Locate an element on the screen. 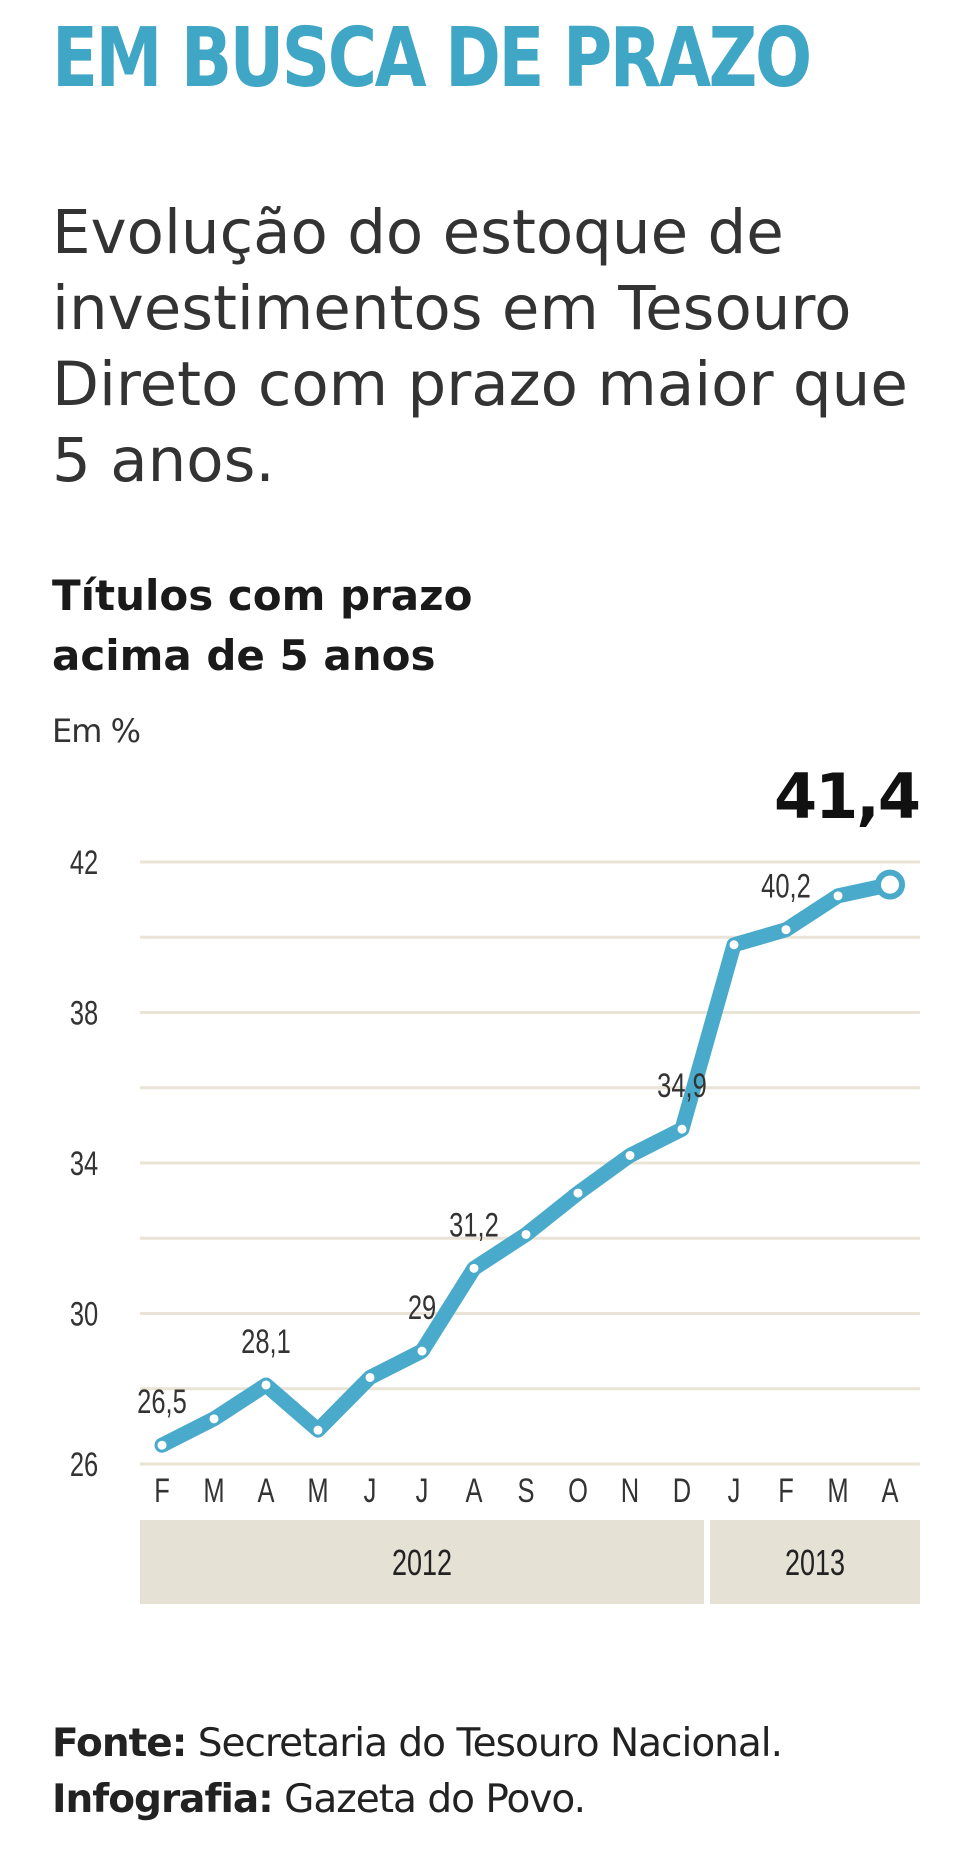 The height and width of the screenshot is (1869, 960). y-axis-unit: Em % is located at coordinates (96, 731).